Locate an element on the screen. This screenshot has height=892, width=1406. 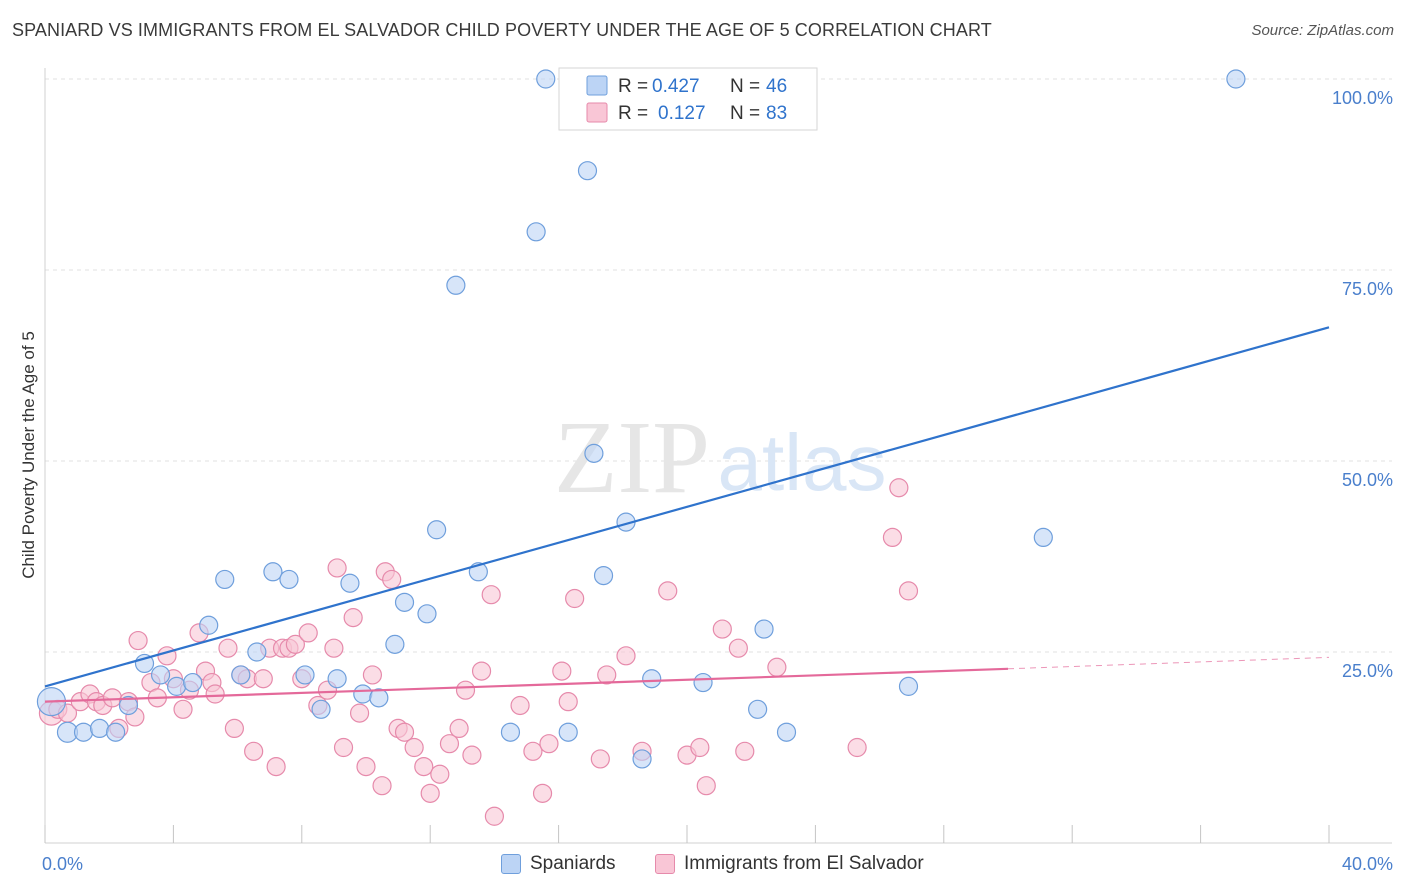
legend-n-label-1: N = is located at coordinates (745, 86).